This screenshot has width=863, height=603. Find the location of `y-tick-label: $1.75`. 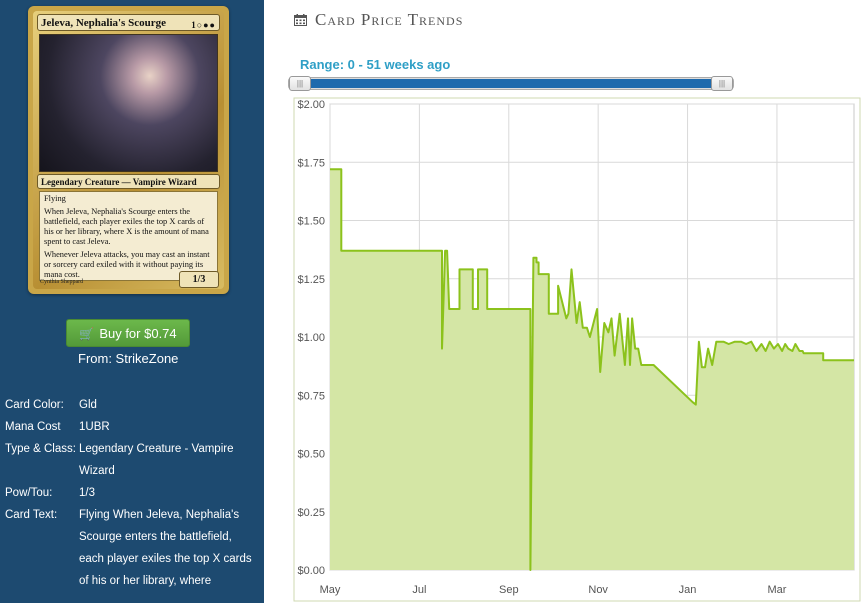

y-tick-label: $1.75 is located at coordinates (311, 163).